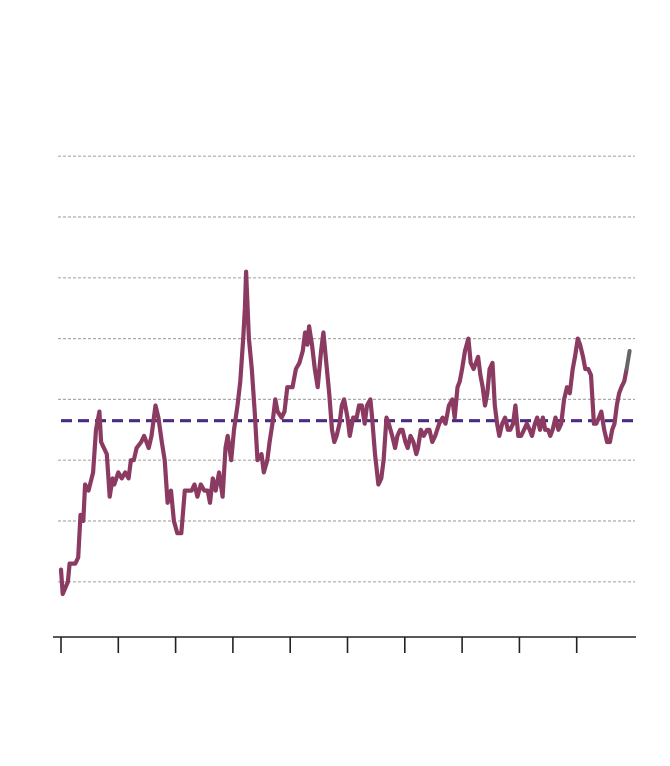 This screenshot has width=670, height=766. Describe the element at coordinates (628, 360) in the screenshot. I see `series-end-segment` at that location.